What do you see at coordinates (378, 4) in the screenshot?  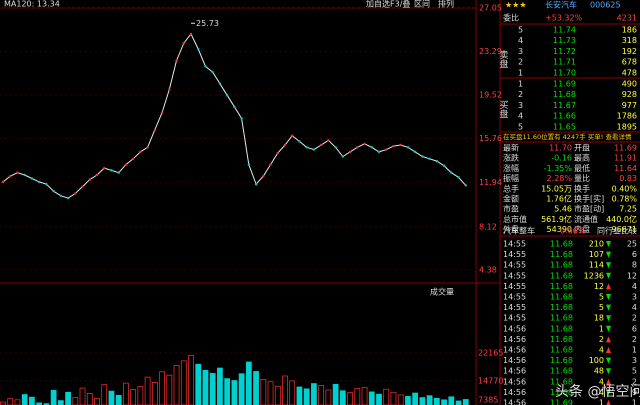 I see `toolbar-button: 加自选` at bounding box center [378, 4].